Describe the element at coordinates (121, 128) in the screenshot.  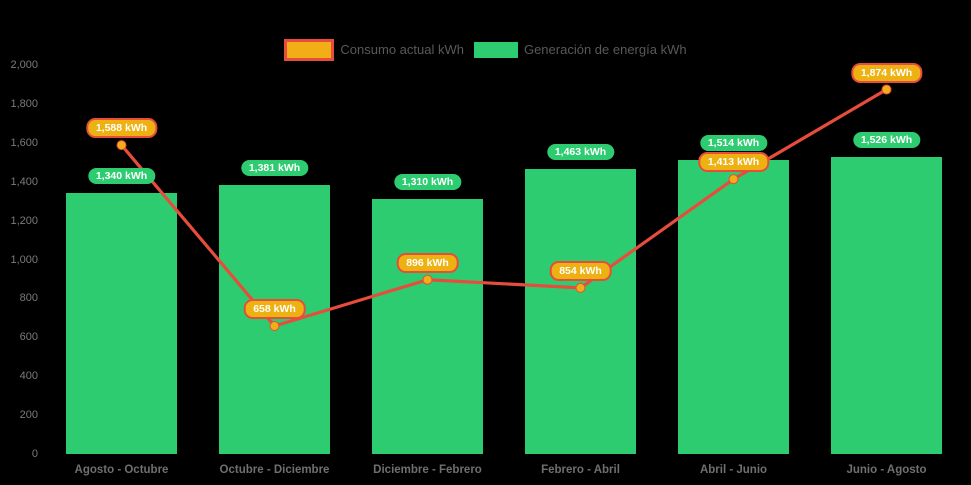
I see `consumption-value-label: 1,588 kWh` at that location.